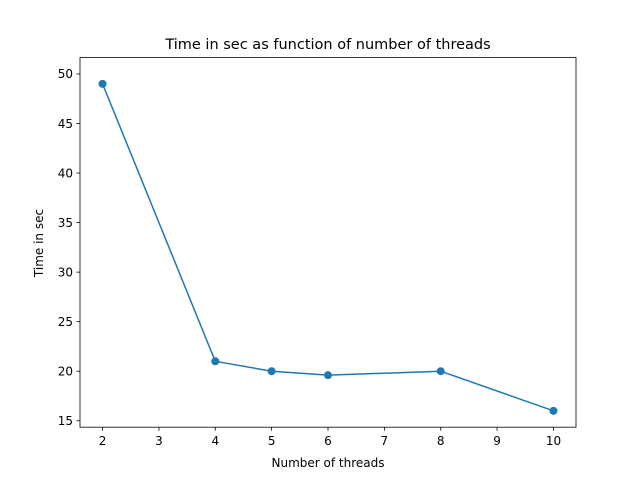 The width and height of the screenshot is (640, 480). Describe the element at coordinates (385, 441) in the screenshot. I see `x-tick-label: 7` at that location.